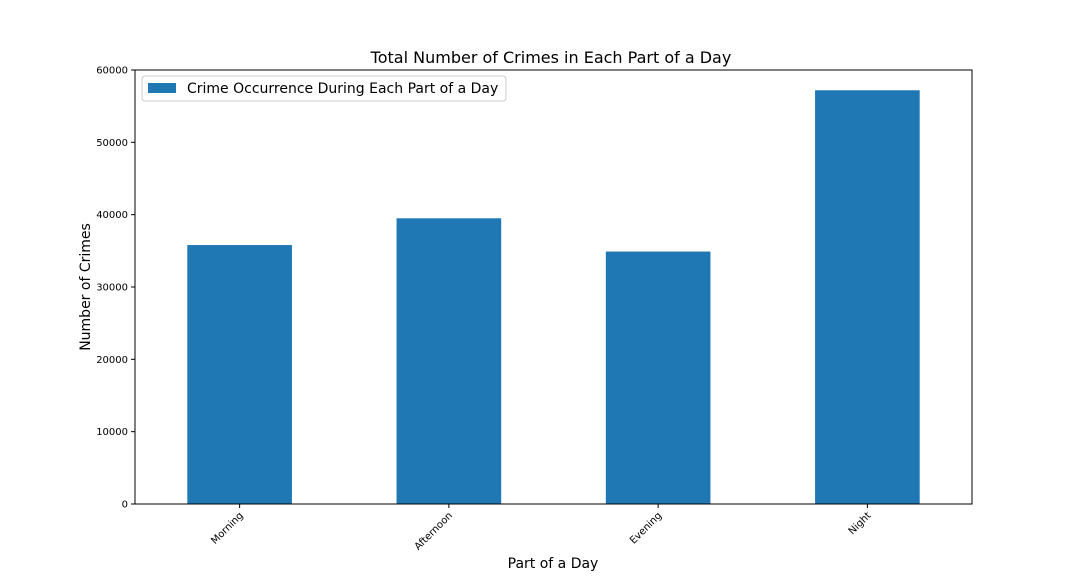  Describe the element at coordinates (86, 287) in the screenshot. I see `y-axis-label: Number of Crimes` at that location.